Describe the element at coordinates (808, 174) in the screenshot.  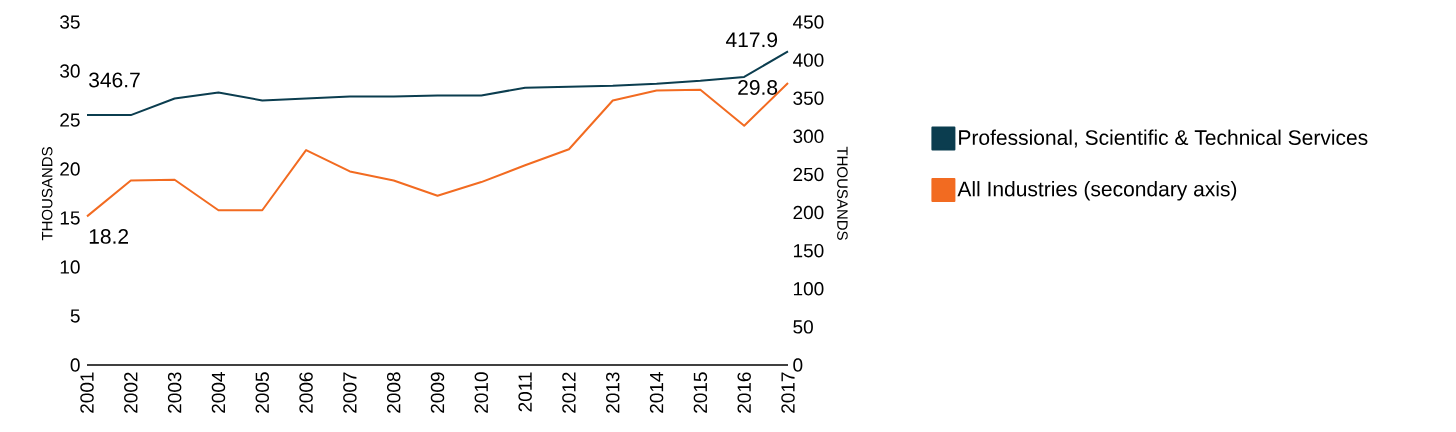
I see `y2-tick-label: 250` at that location.